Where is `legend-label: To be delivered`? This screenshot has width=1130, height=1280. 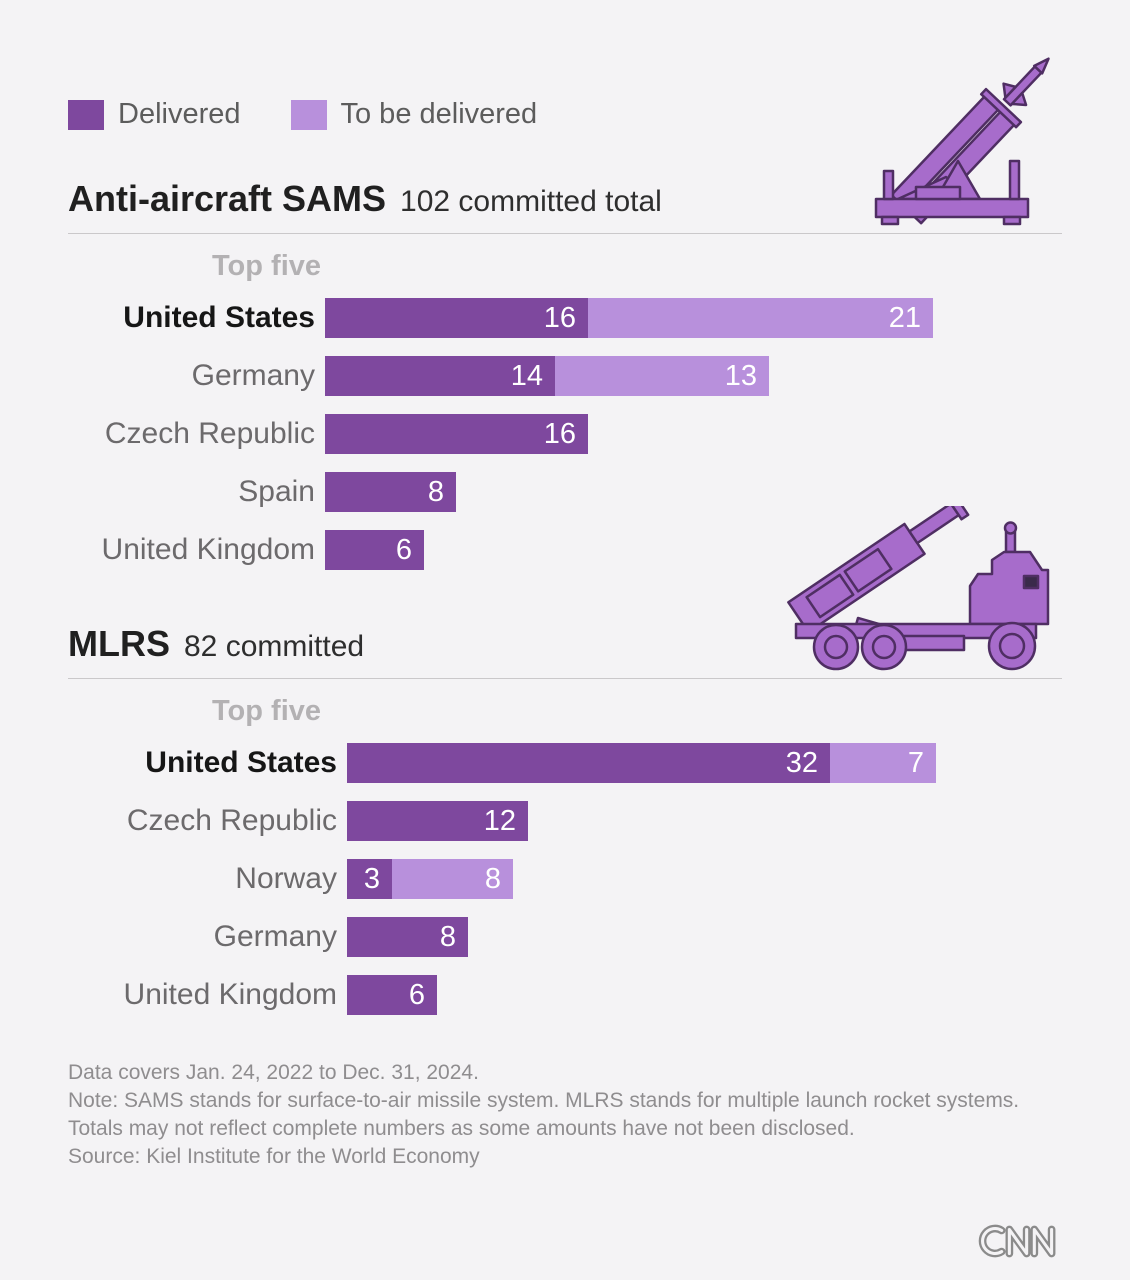 legend-label: To be delivered is located at coordinates (439, 114).